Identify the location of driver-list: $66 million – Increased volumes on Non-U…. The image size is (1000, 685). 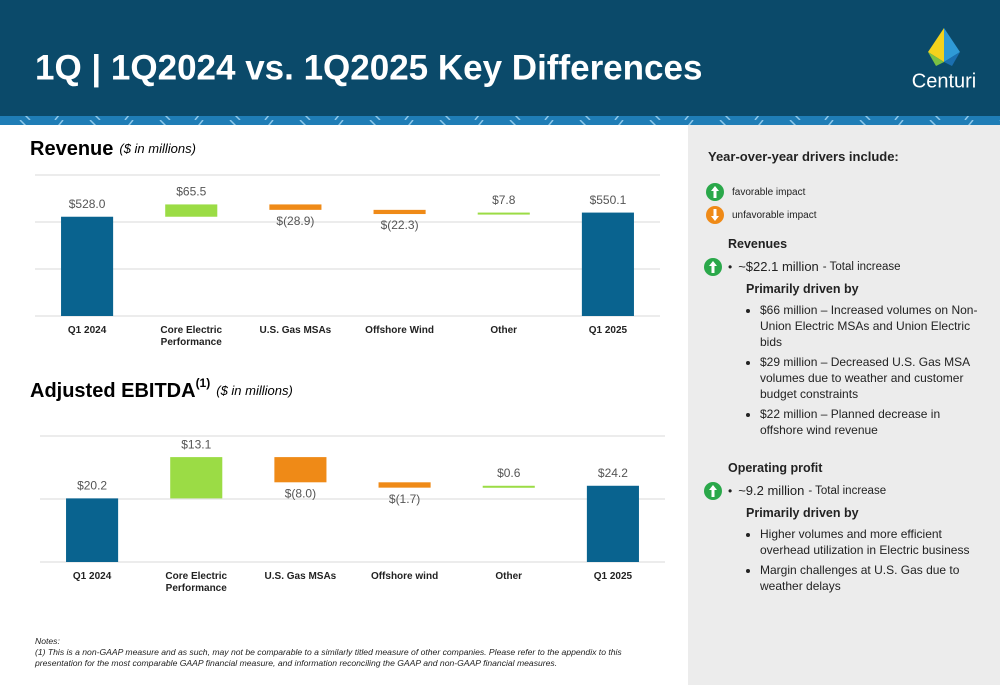
(862, 370).